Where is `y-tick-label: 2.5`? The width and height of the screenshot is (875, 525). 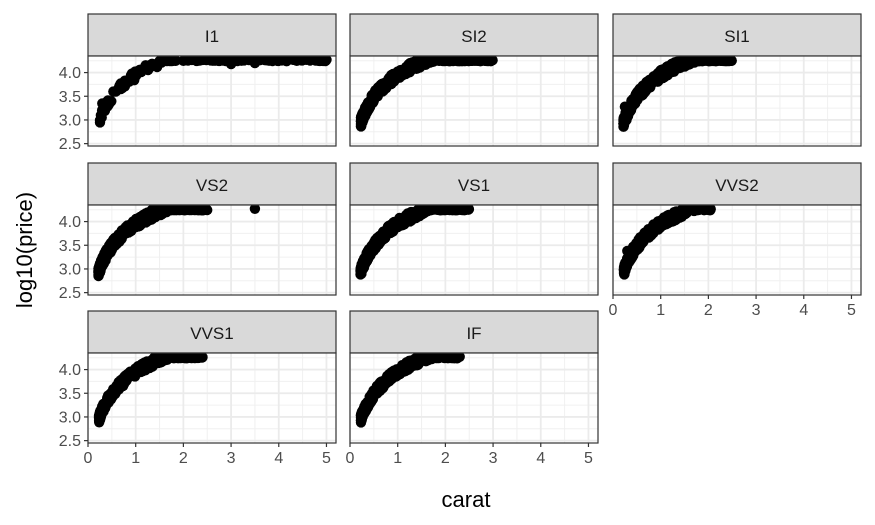 y-tick-label: 2.5 is located at coordinates (70, 293).